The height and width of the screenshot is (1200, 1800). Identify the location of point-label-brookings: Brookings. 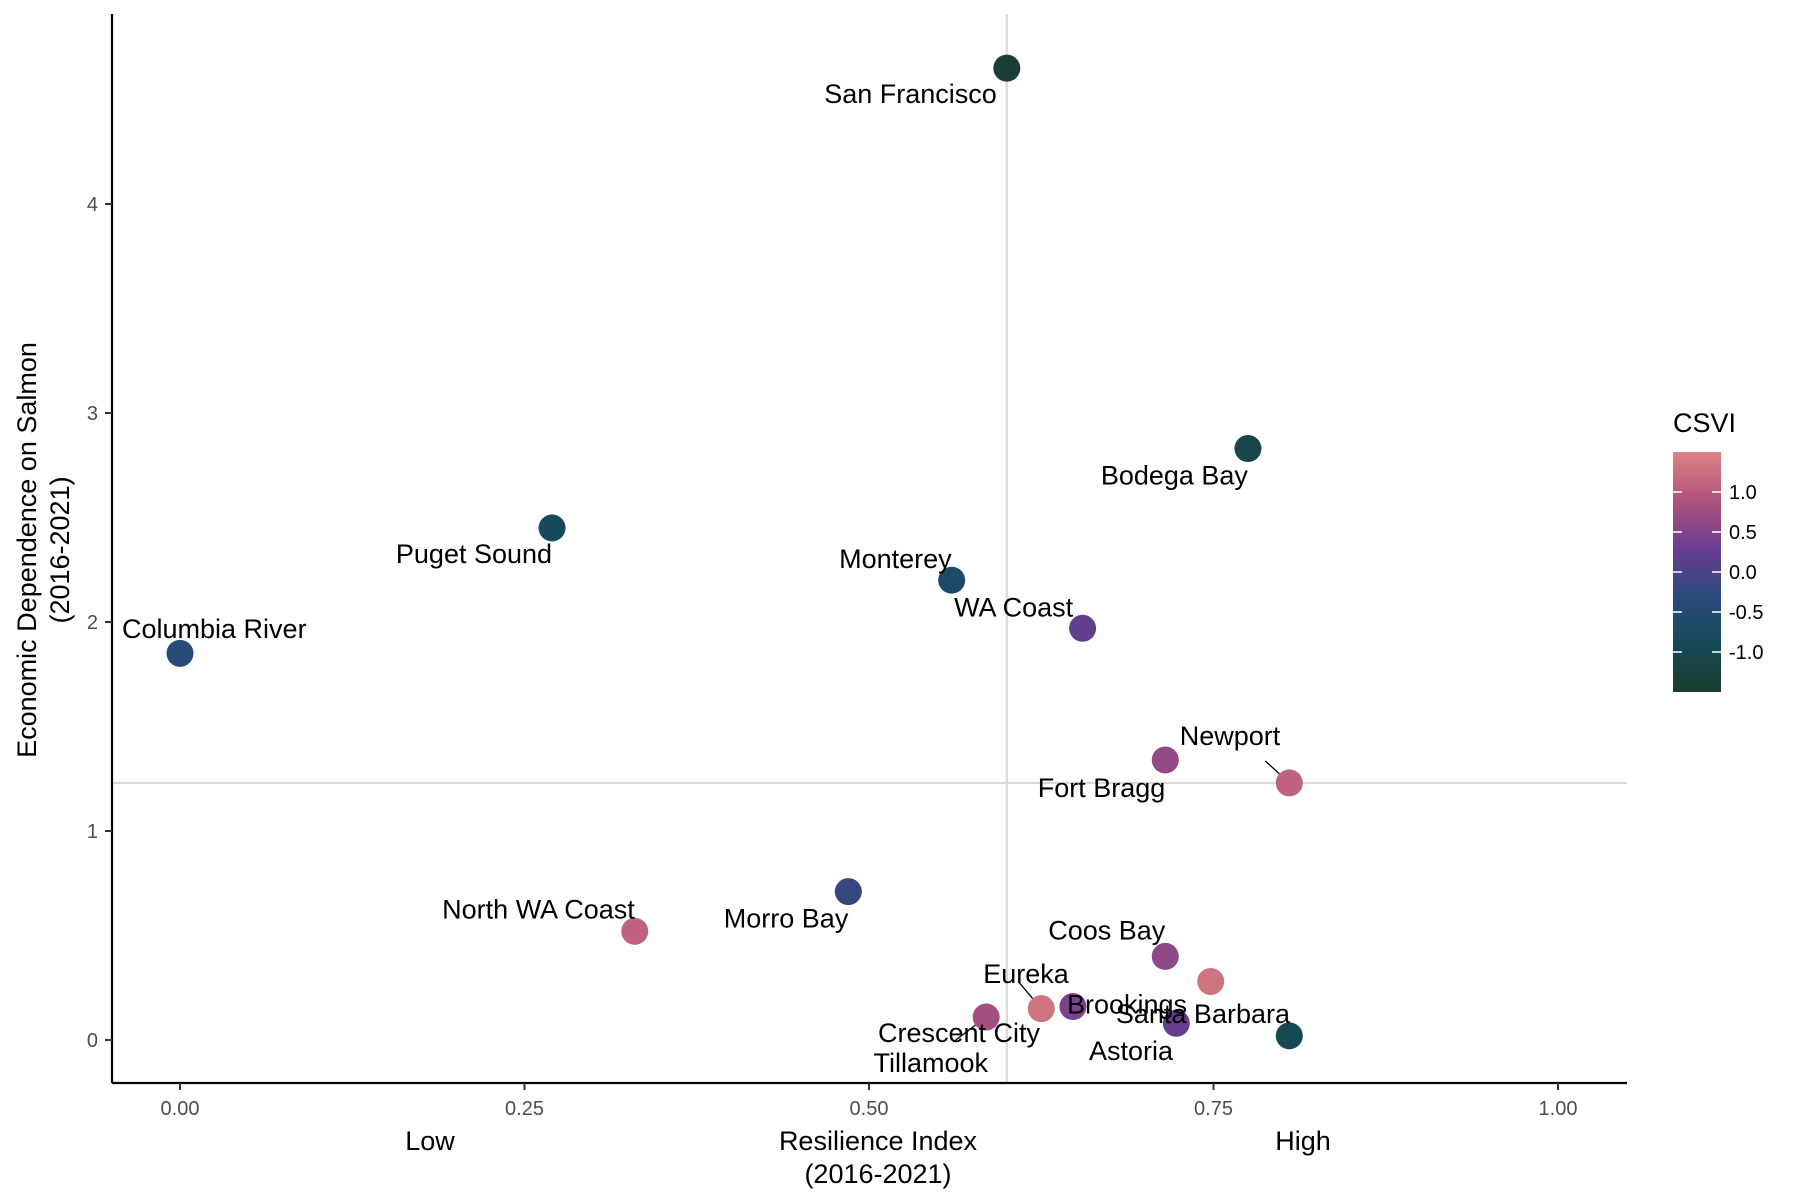
(1127, 1005).